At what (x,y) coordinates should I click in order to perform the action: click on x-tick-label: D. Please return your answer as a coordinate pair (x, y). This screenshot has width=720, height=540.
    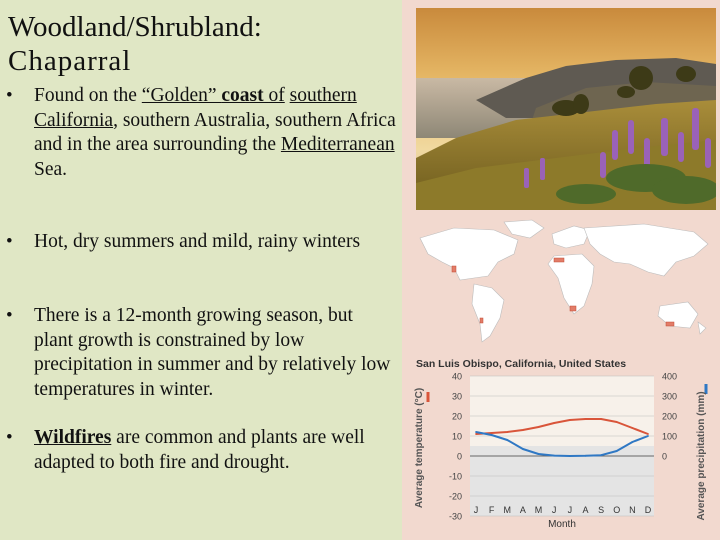
    Looking at the image, I should click on (648, 510).